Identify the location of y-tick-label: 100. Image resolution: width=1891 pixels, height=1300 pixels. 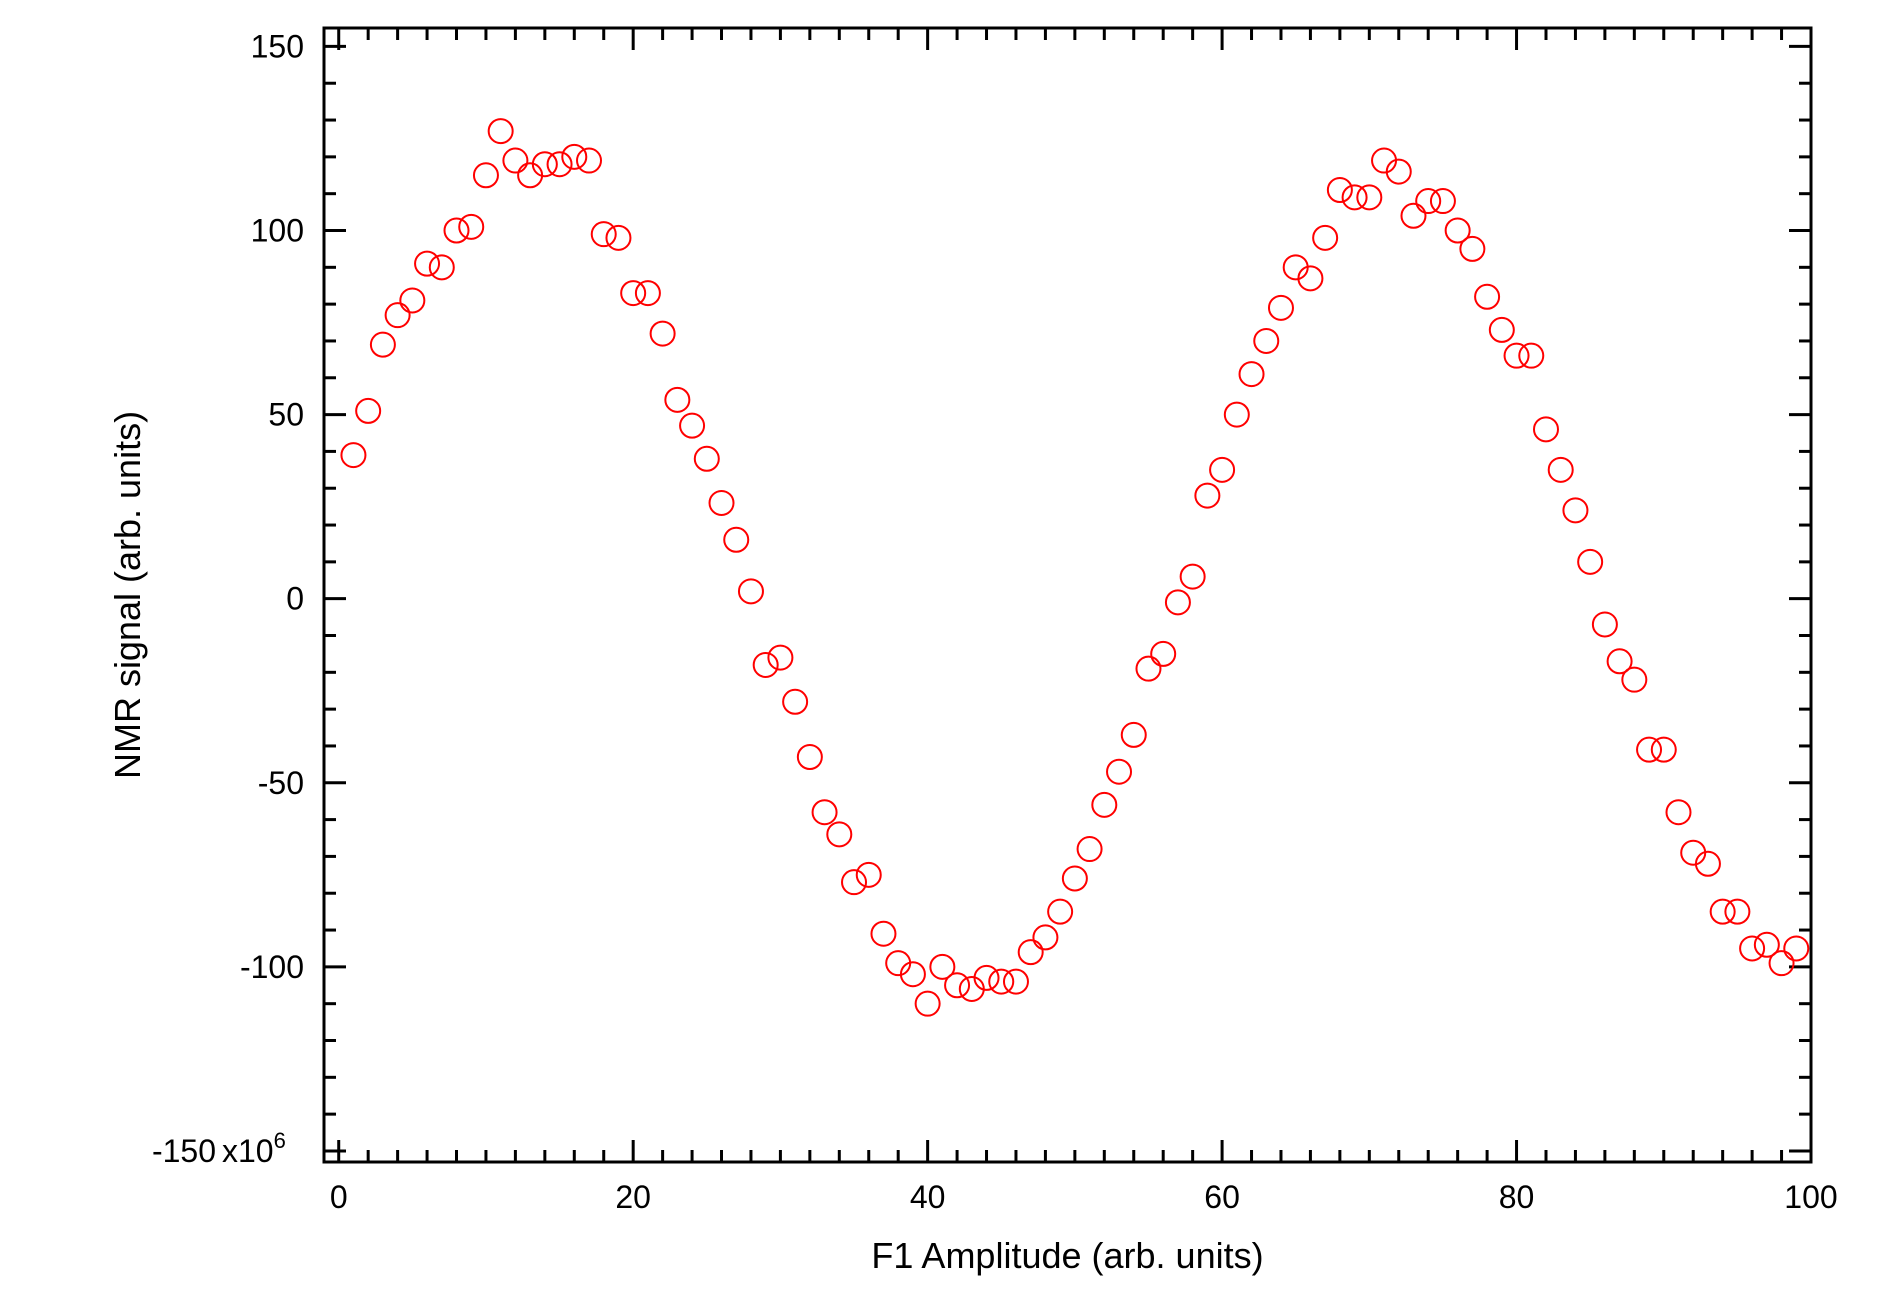
(277, 231).